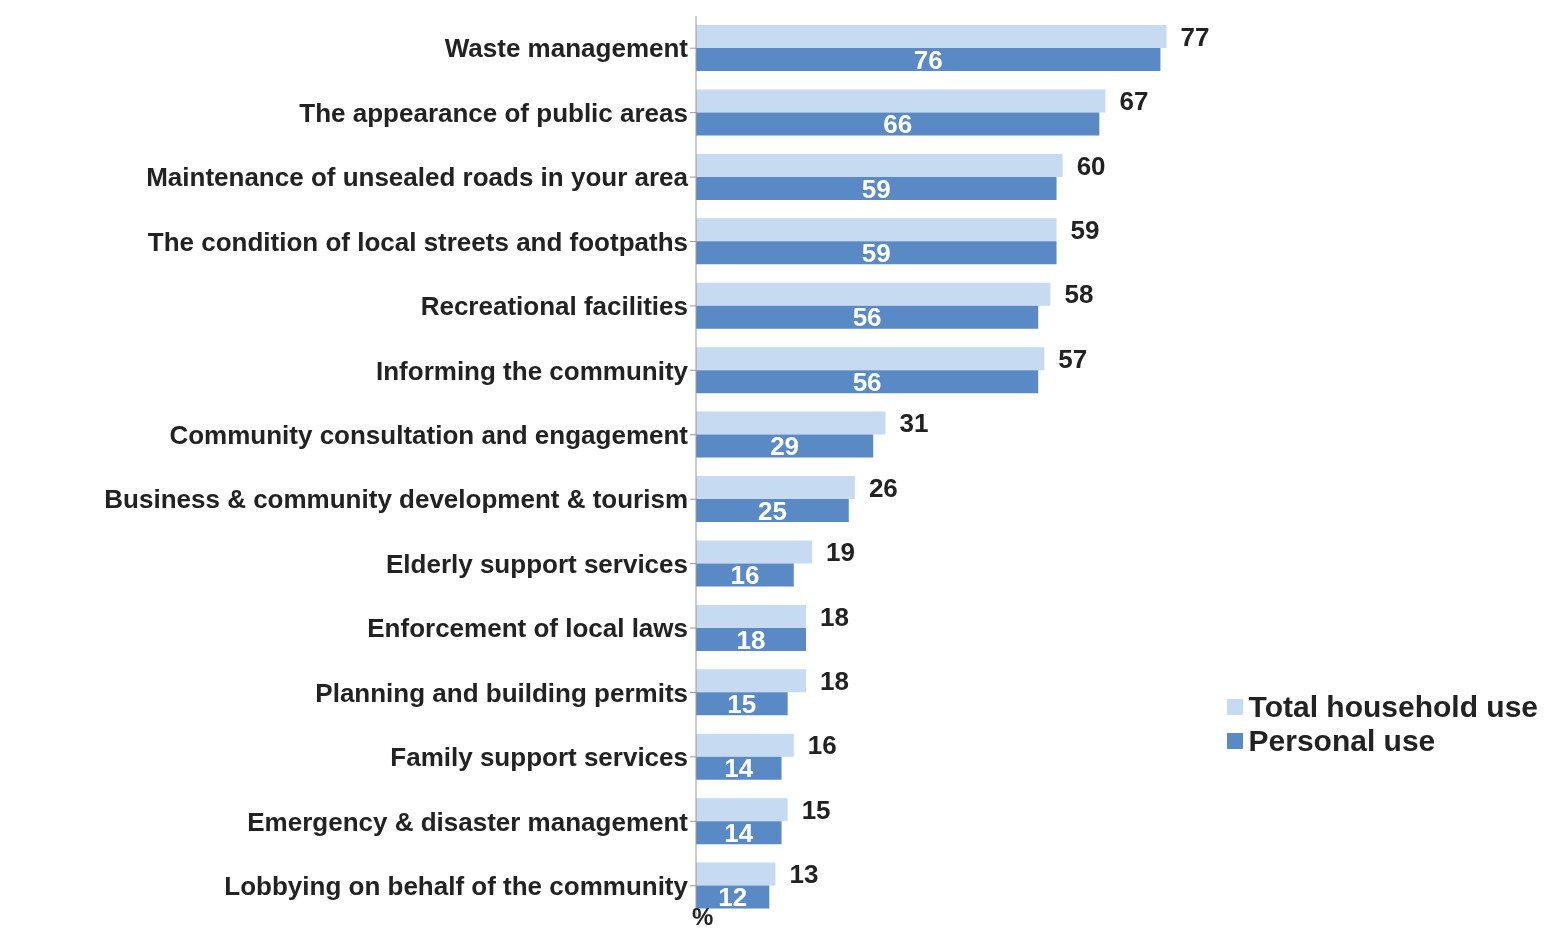  What do you see at coordinates (493, 112) in the screenshot?
I see `y-tick-label: The appearance of public areas` at bounding box center [493, 112].